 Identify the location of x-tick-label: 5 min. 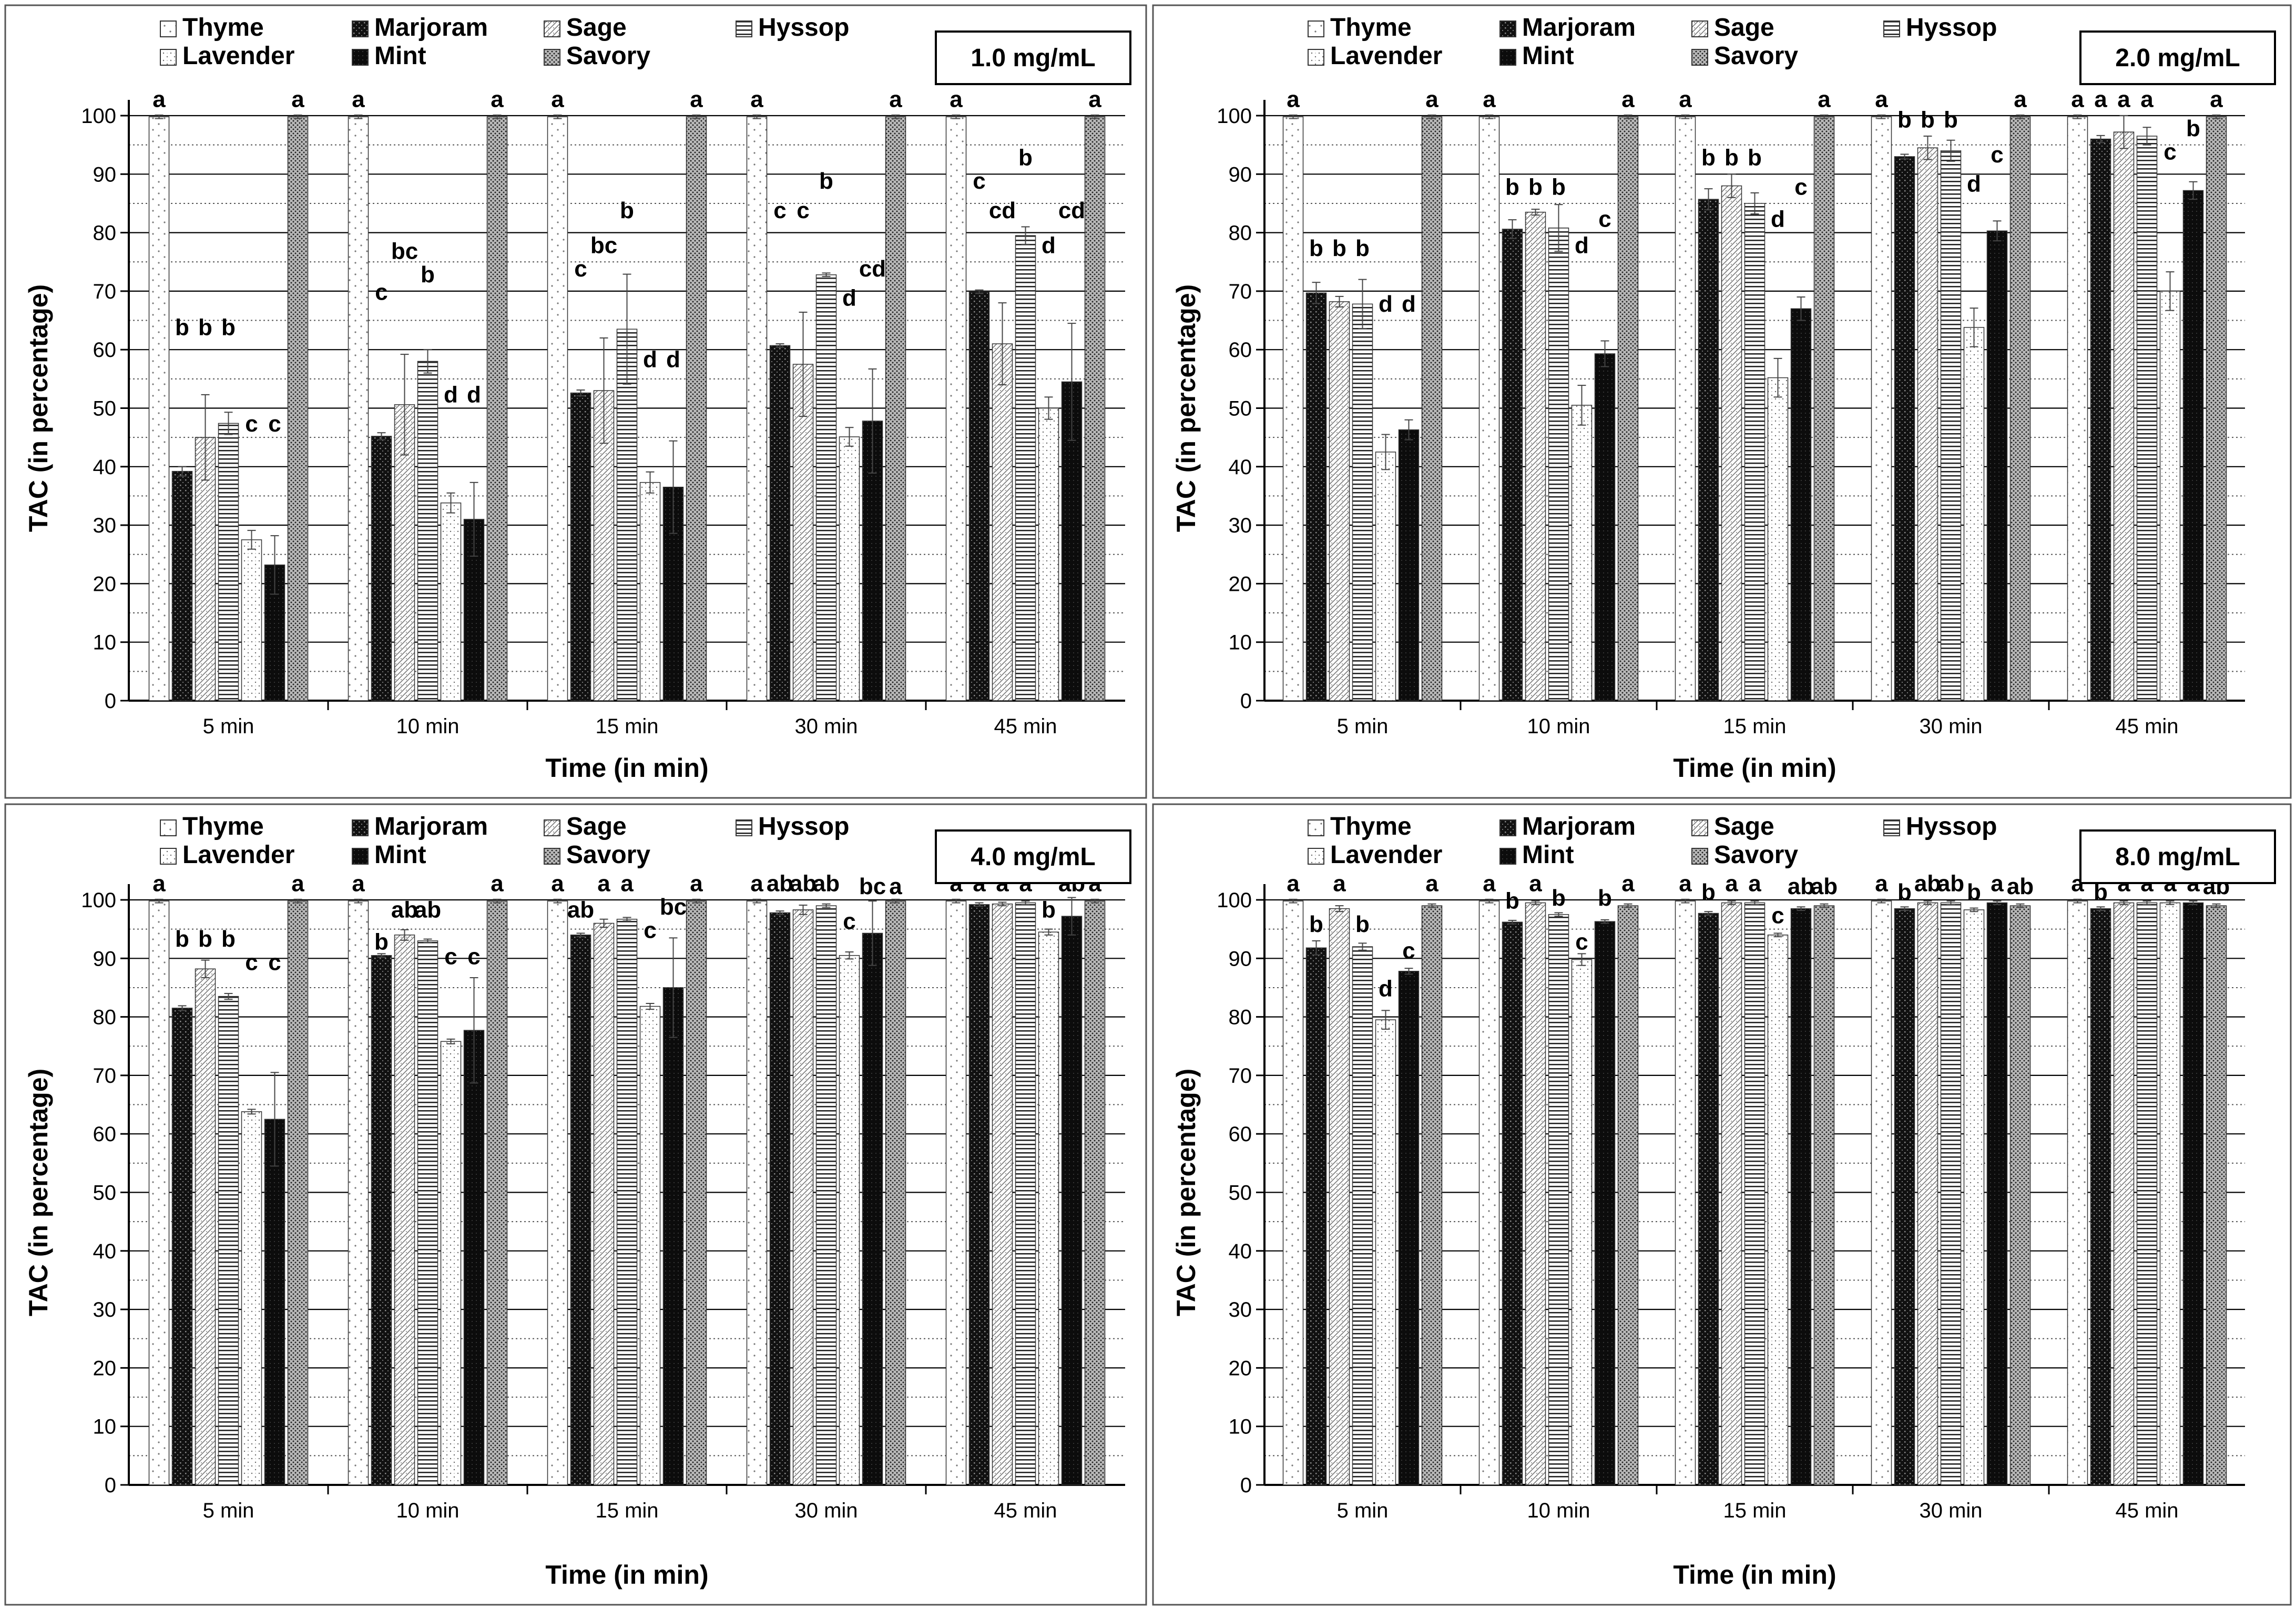
(1363, 726).